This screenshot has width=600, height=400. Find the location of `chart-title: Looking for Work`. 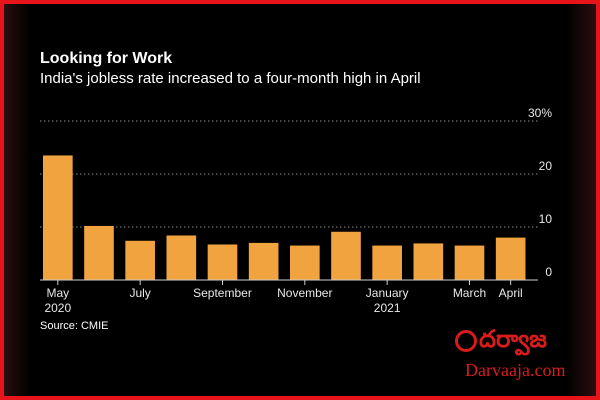

chart-title: Looking for Work is located at coordinates (106, 58).